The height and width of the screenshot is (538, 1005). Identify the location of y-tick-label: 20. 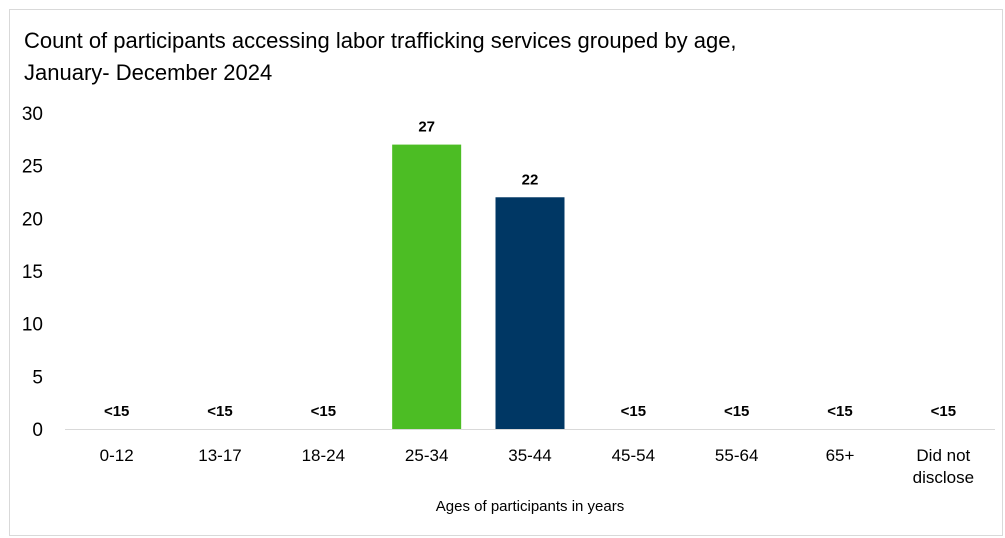
(32, 219).